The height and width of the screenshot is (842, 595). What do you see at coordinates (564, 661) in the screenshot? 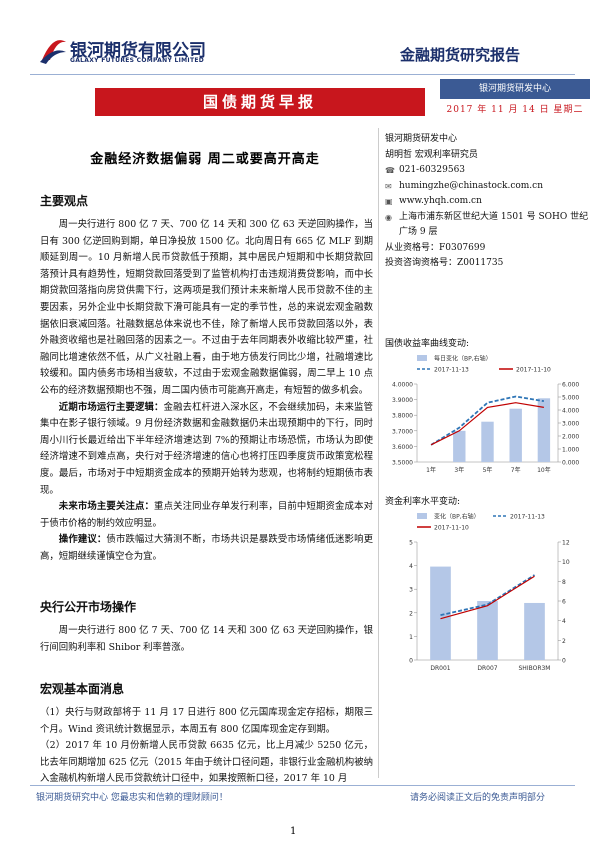
I see `y2-tick-label: 0` at bounding box center [564, 661].